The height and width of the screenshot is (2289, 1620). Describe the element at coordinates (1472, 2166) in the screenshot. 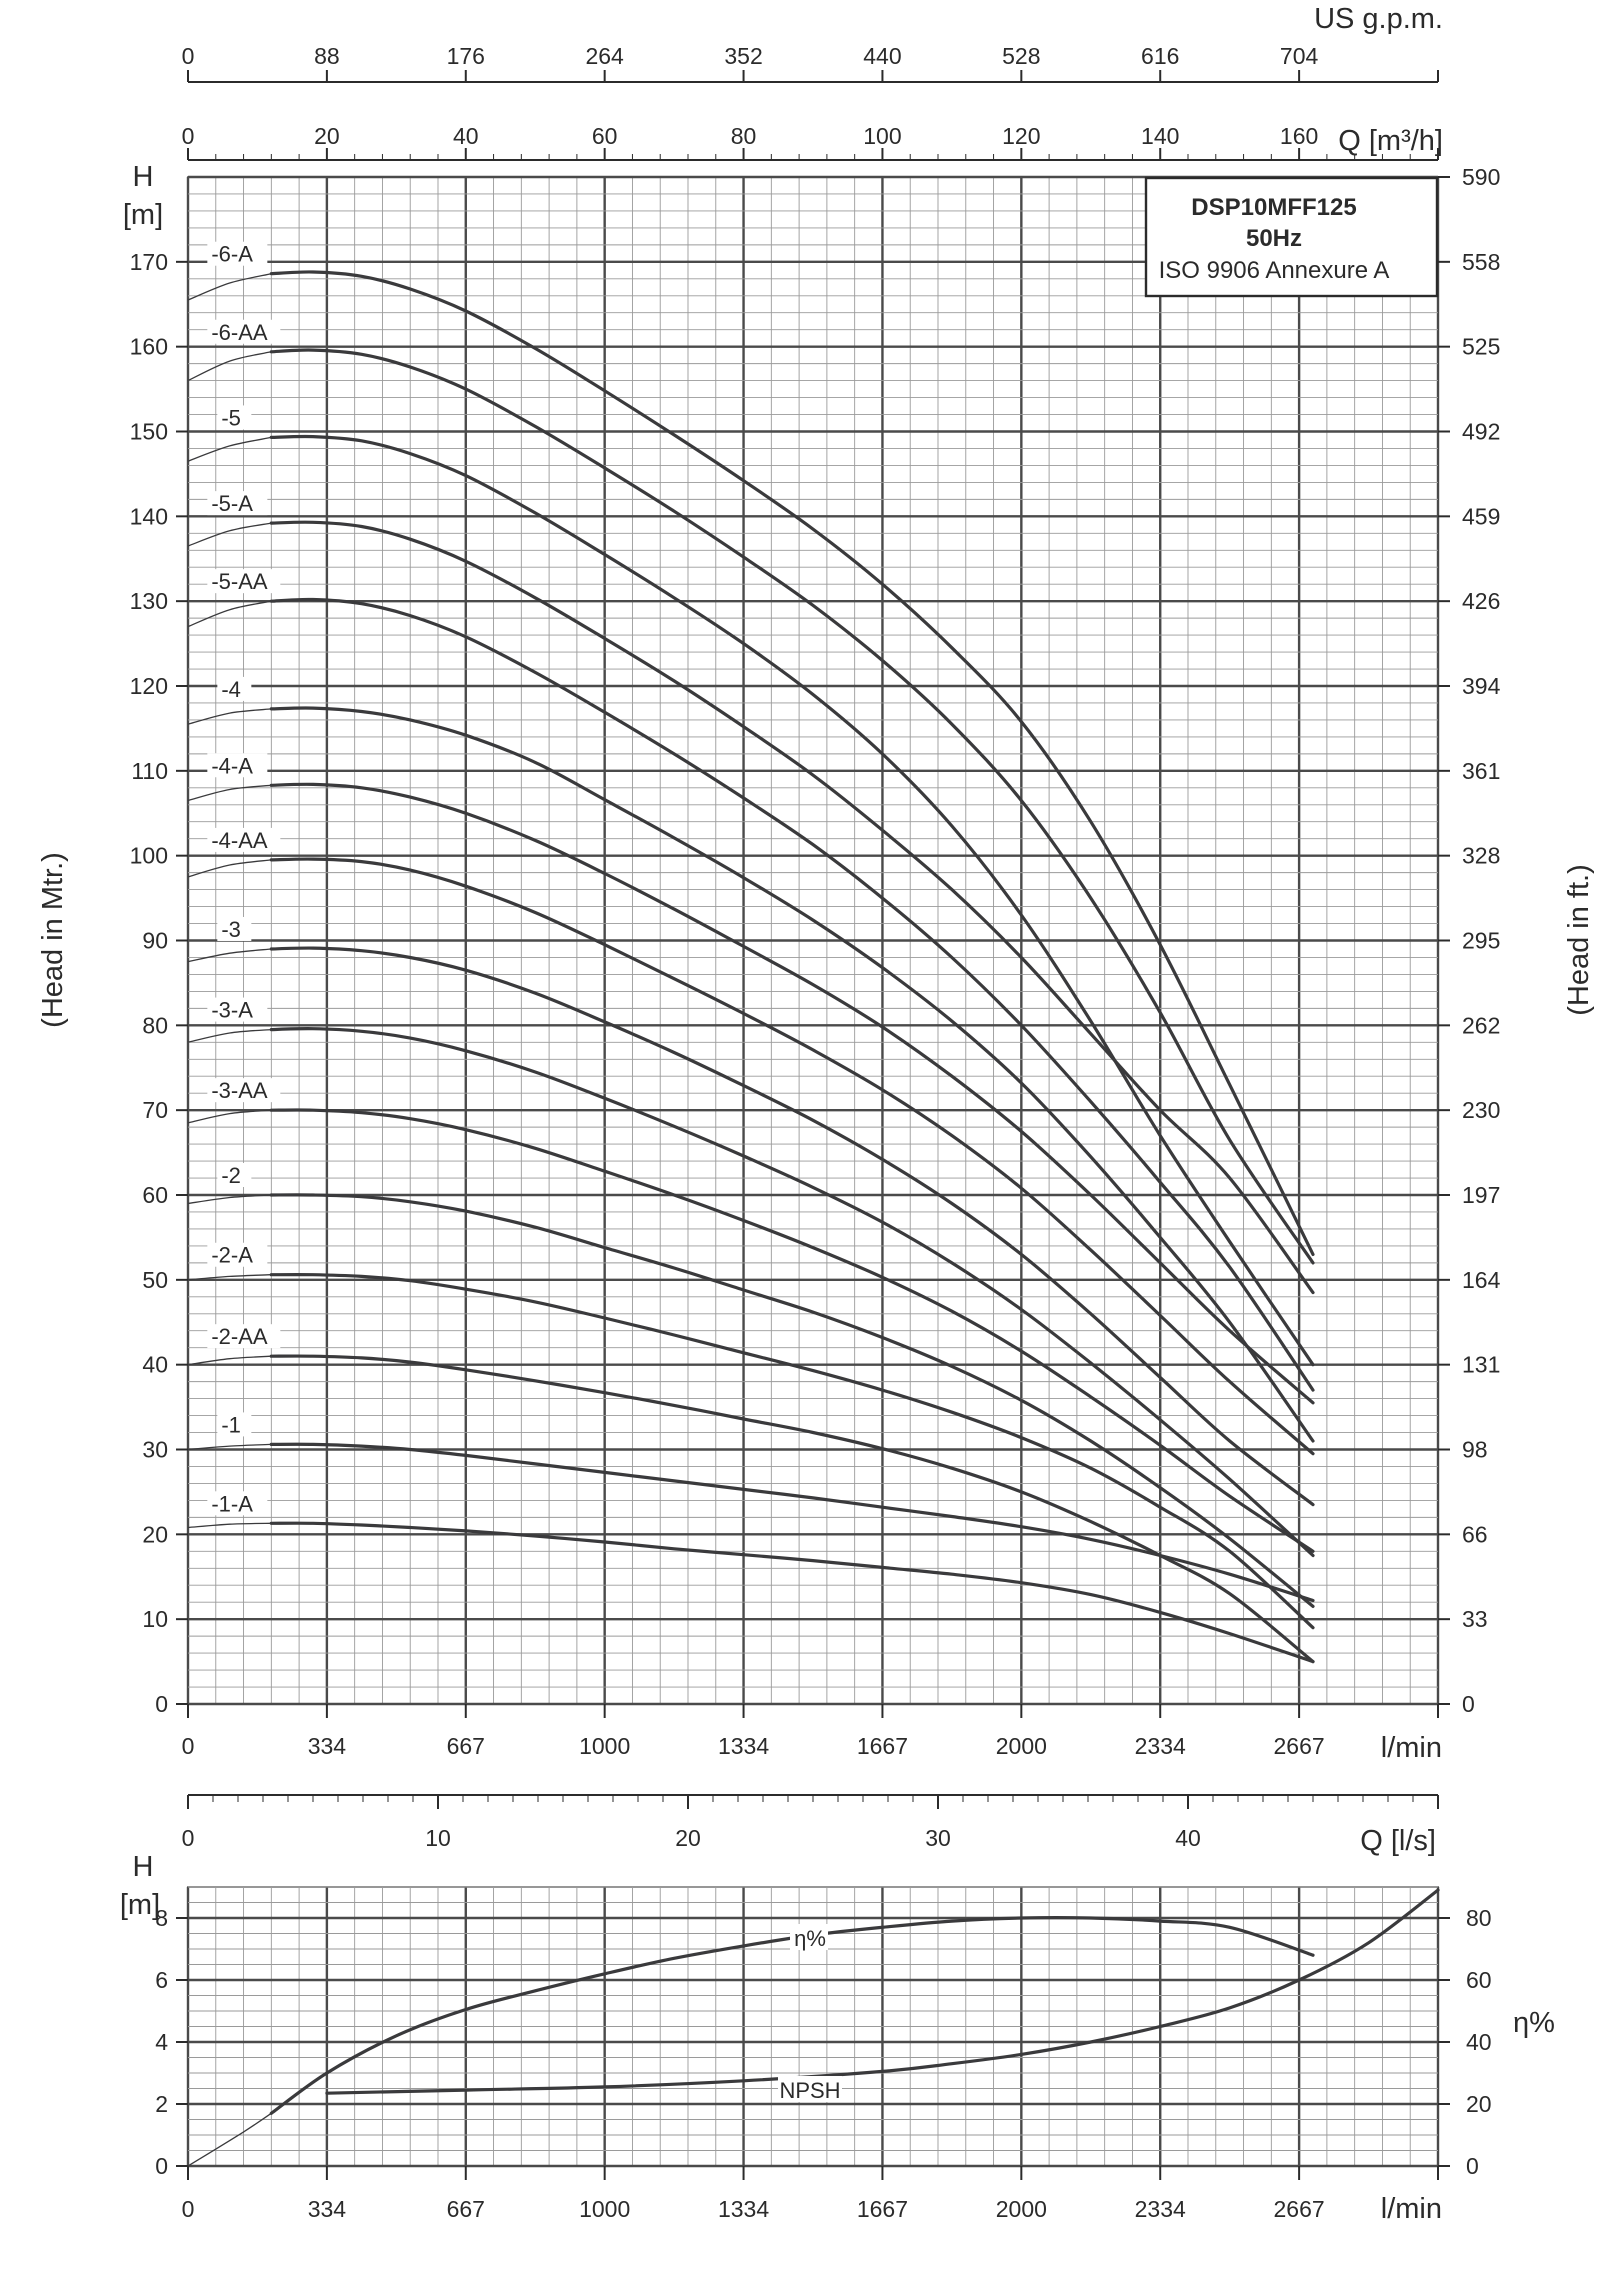

I see `low-right-y-tick-label: 0` at that location.